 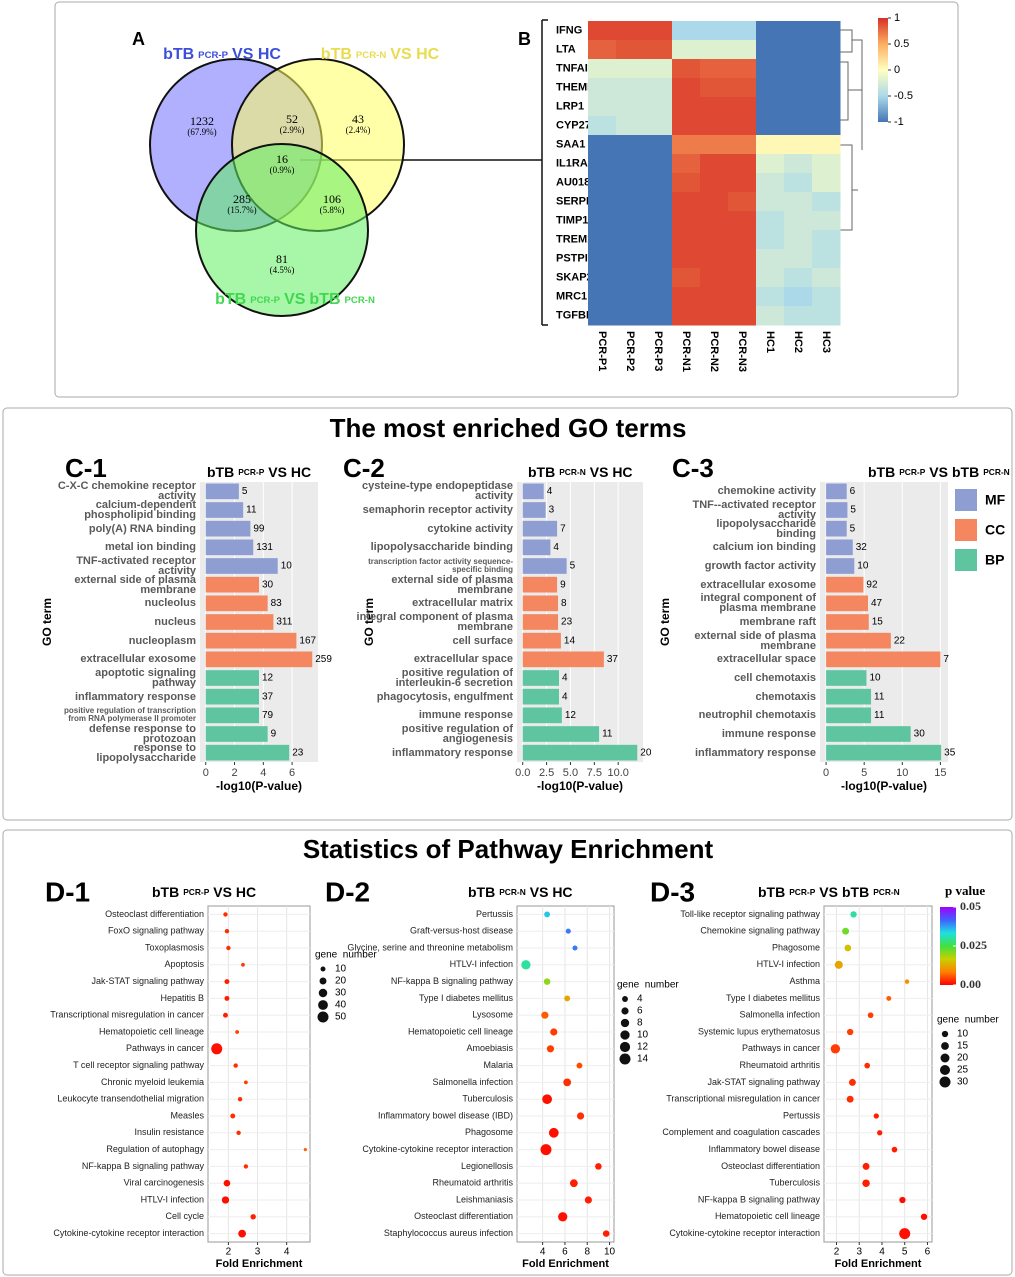 What do you see at coordinates (564, 603) in the screenshot?
I see `gene-count: 8` at bounding box center [564, 603].